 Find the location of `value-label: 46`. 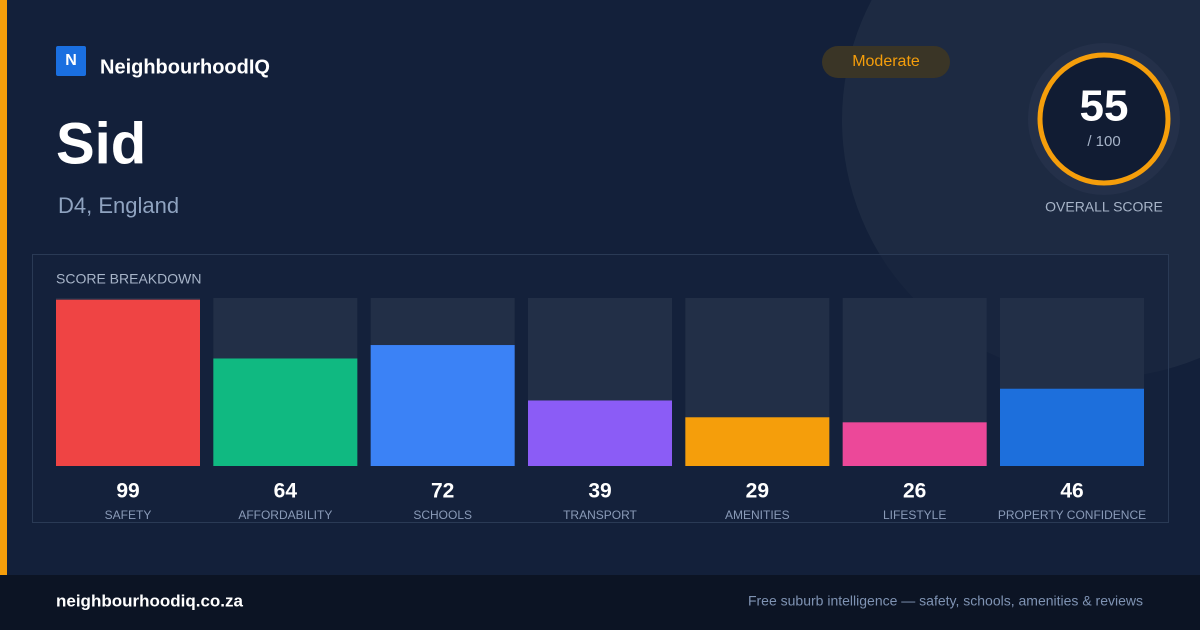

value-label: 46 is located at coordinates (1071, 491).